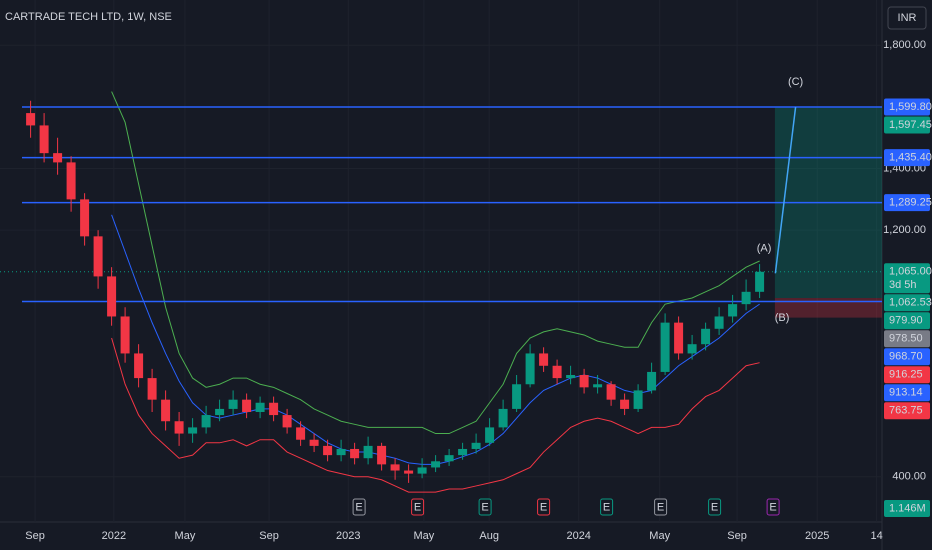  Describe the element at coordinates (785, 190) in the screenshot. I see `wave-projection` at that location.